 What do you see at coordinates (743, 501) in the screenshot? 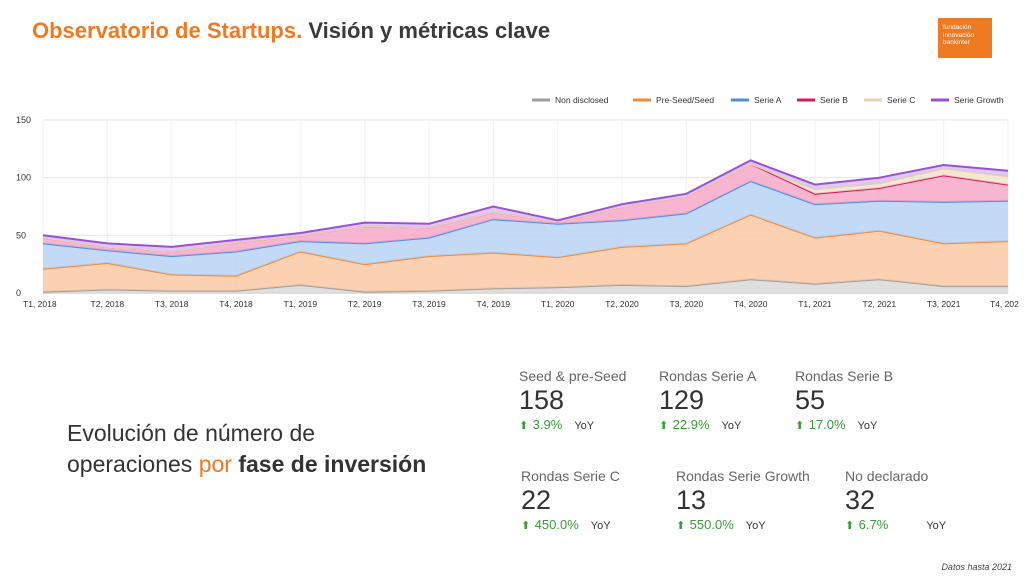
I see `kpi-serie-growth: Rondas Serie Growth 13 ⬆ 550.0% YoY` at bounding box center [743, 501].